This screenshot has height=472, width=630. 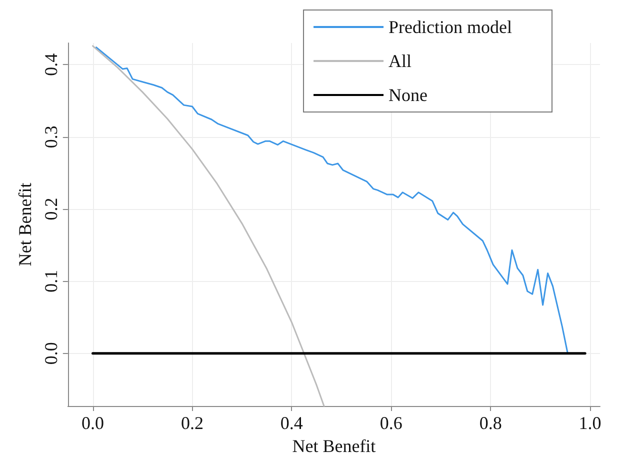 I want to click on x-tick-label: 0.4, so click(x=291, y=423).